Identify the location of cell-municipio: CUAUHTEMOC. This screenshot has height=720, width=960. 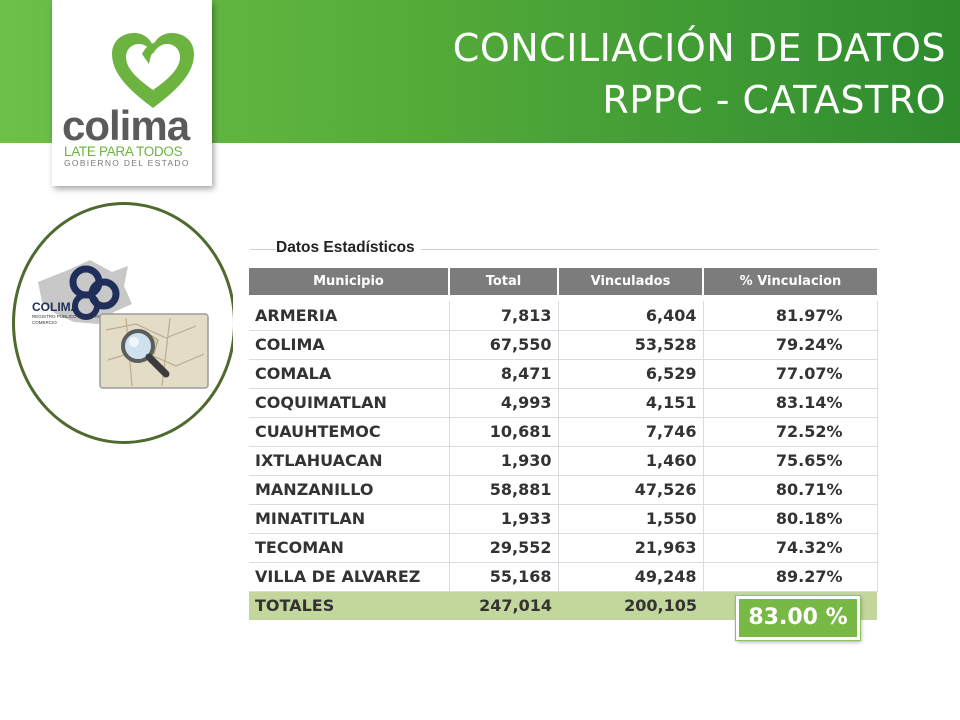
(349, 432).